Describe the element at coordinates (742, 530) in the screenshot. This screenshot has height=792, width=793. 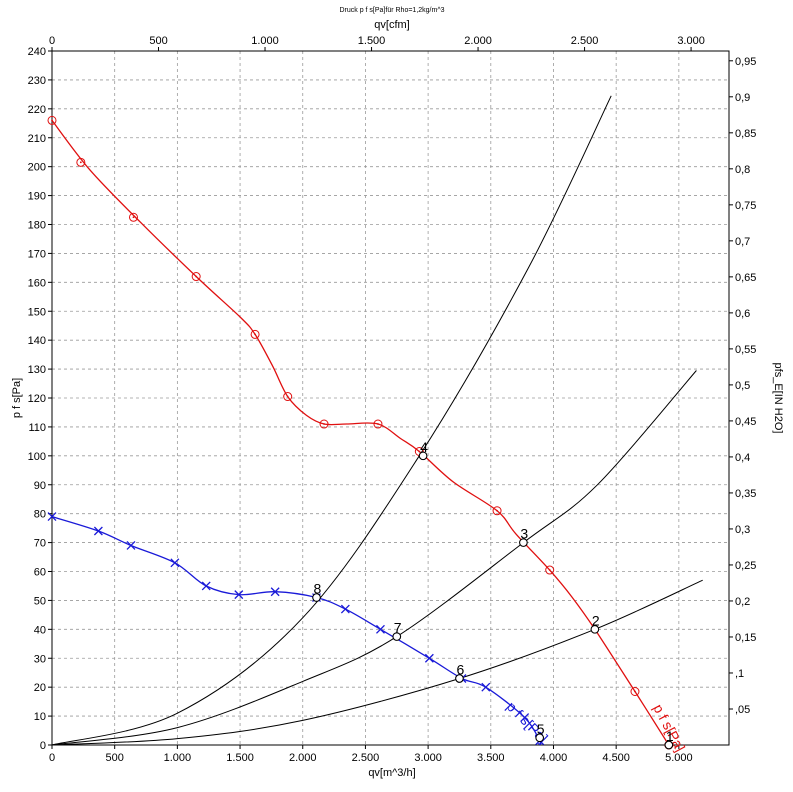
I see `y2-tick-label: 0,3` at that location.